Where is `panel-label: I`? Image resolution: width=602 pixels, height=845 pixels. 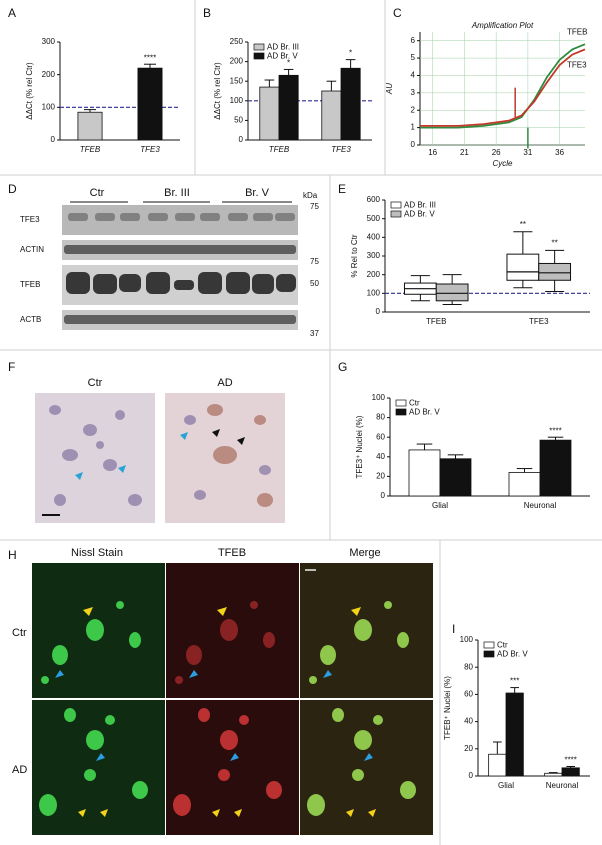
panel-label: I is located at coordinates (453, 629).